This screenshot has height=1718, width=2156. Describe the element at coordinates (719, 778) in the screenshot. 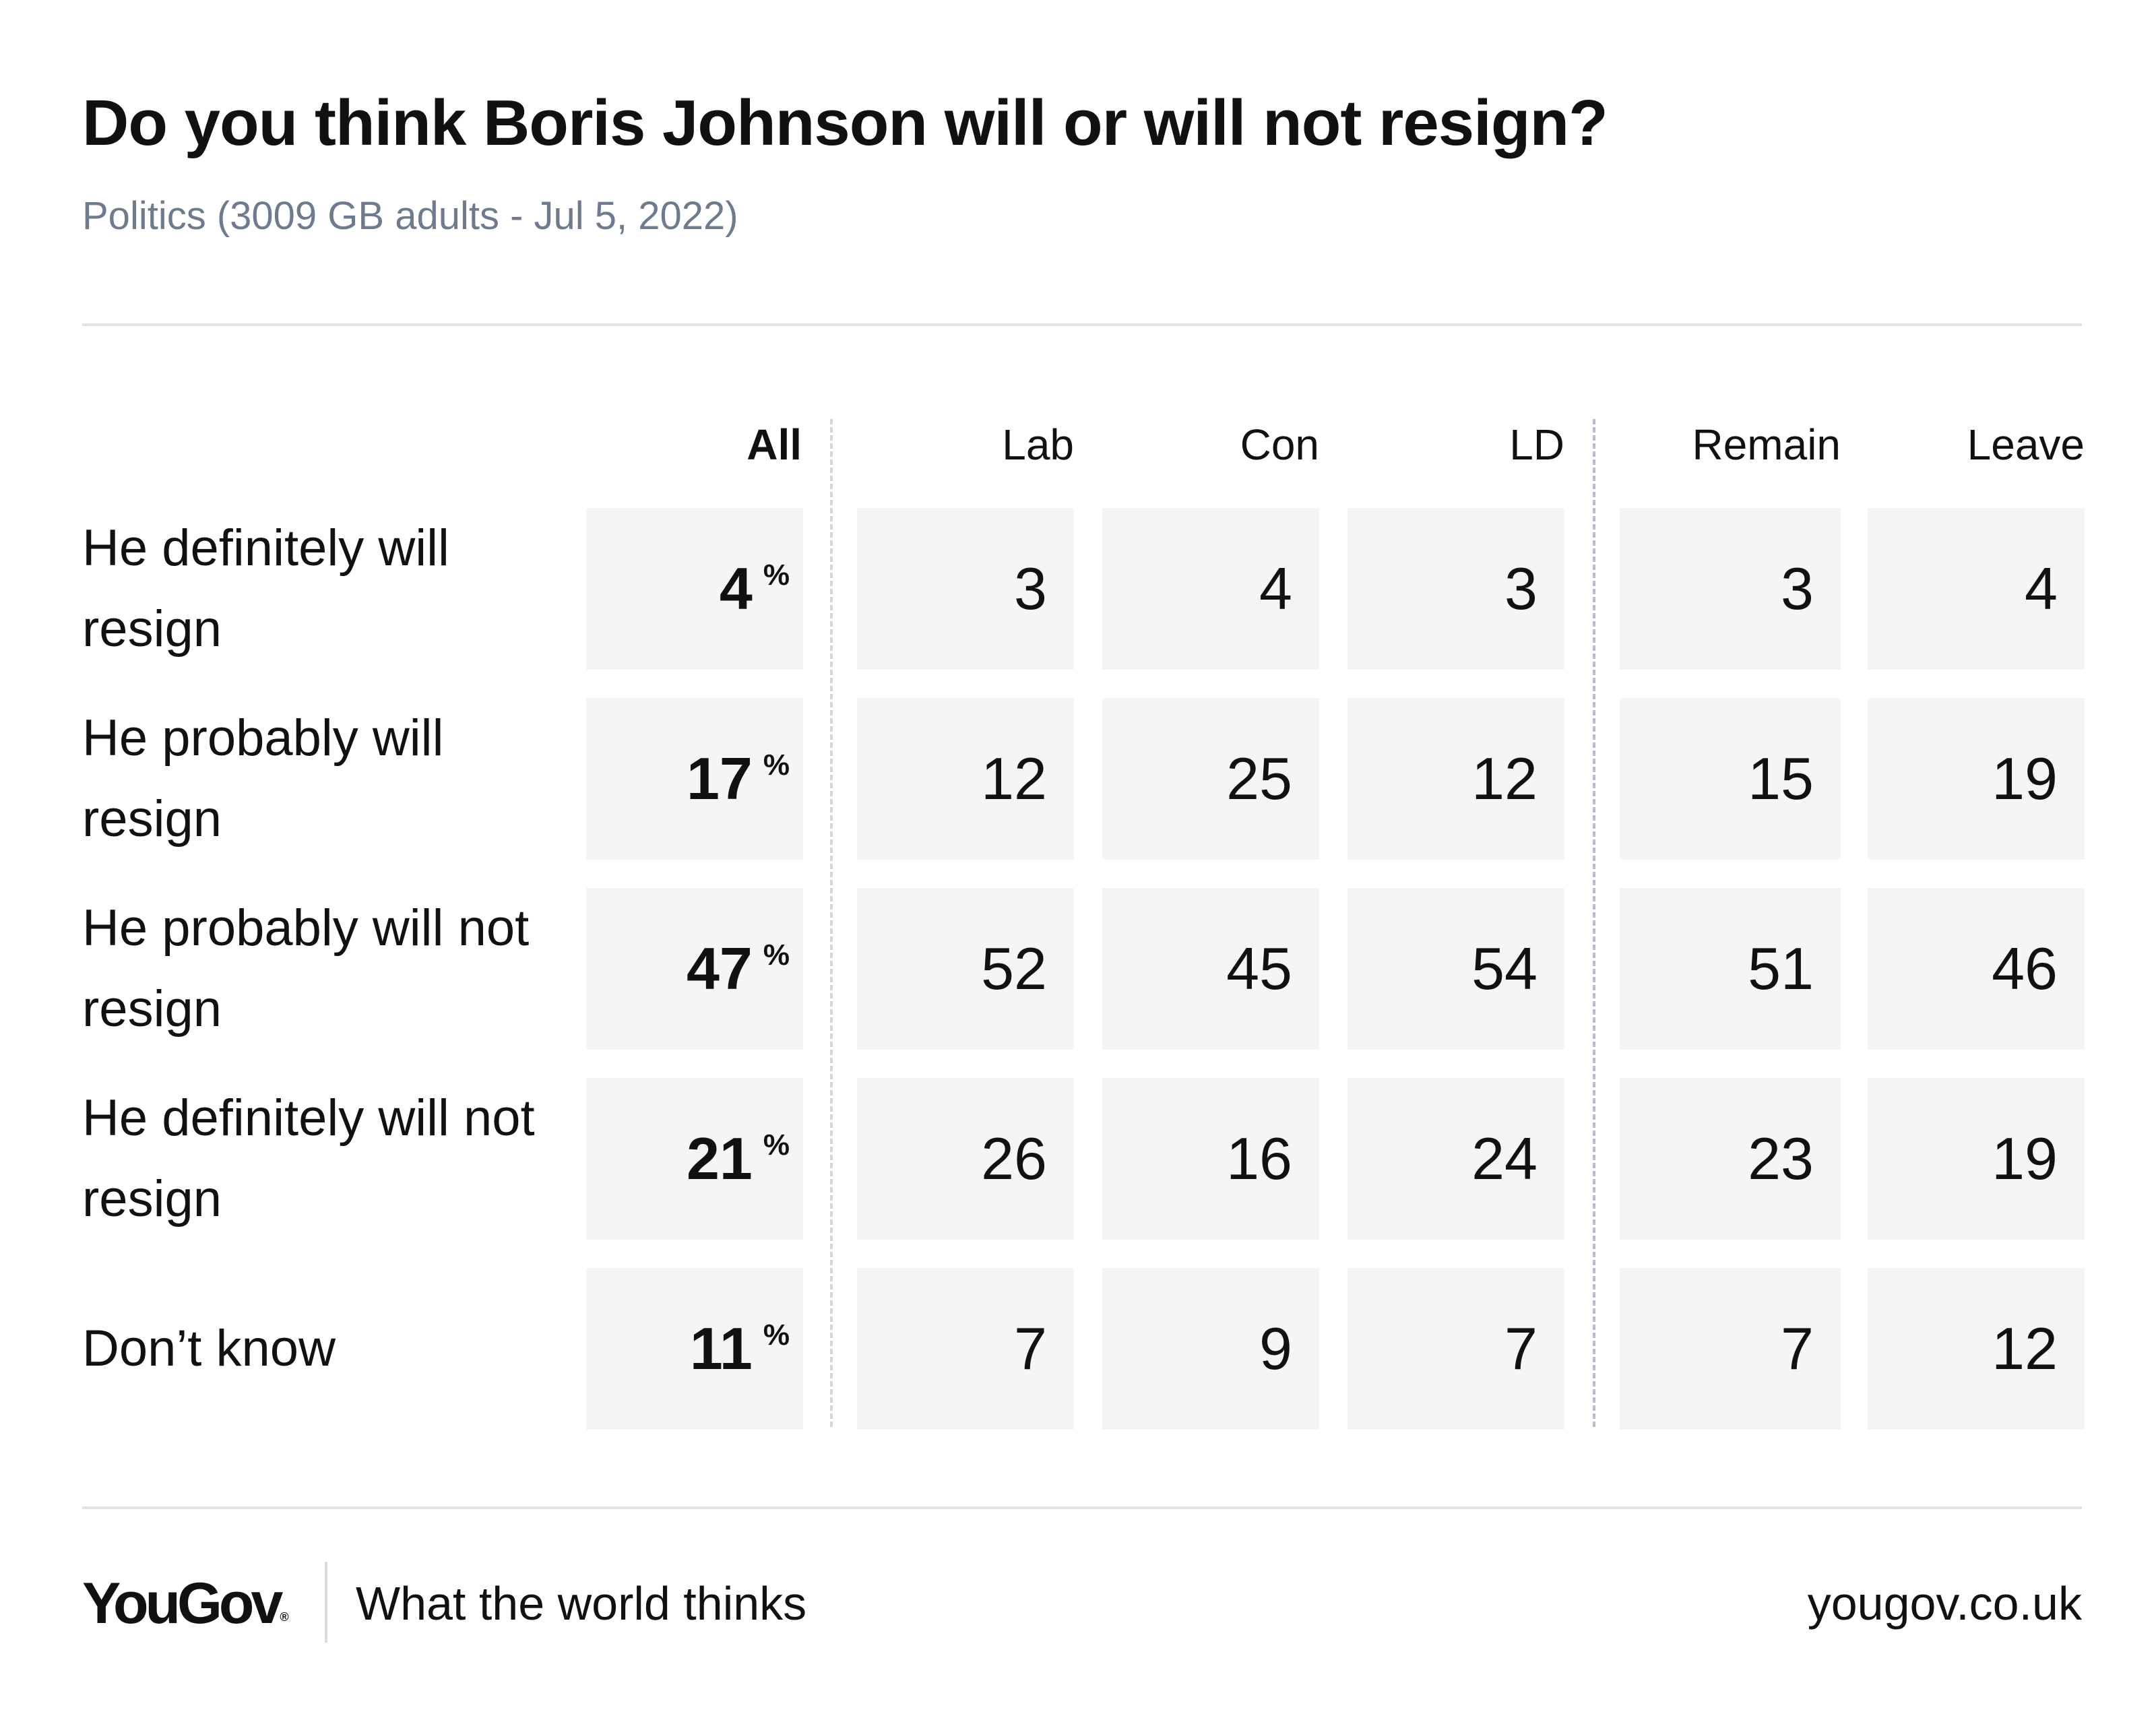

I see `cell-value: 17` at that location.